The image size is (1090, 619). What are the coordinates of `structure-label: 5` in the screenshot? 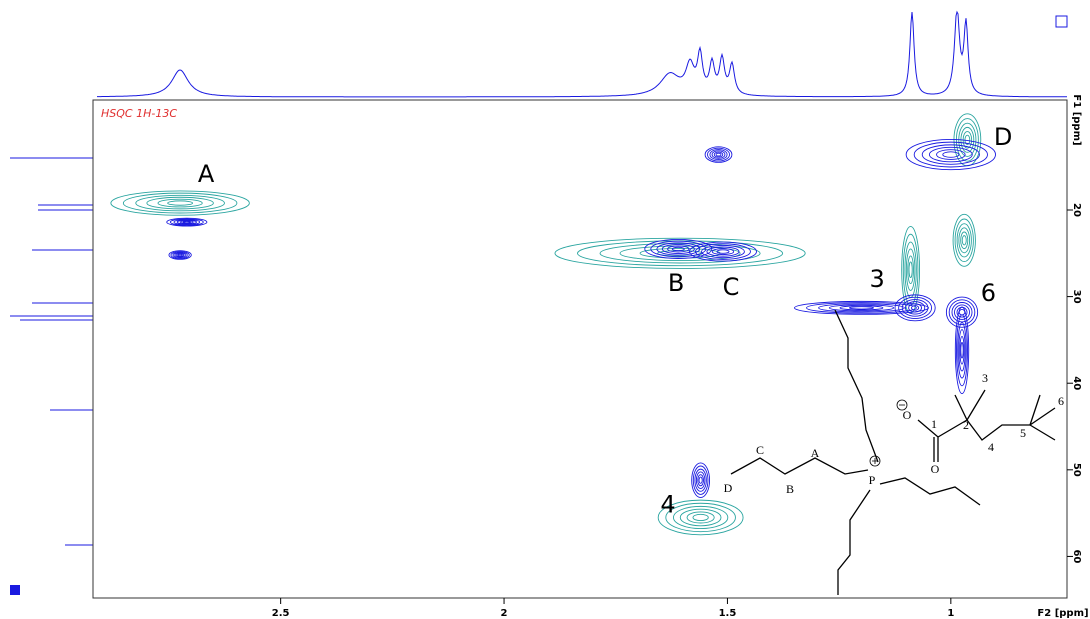 It's located at (1023, 433).